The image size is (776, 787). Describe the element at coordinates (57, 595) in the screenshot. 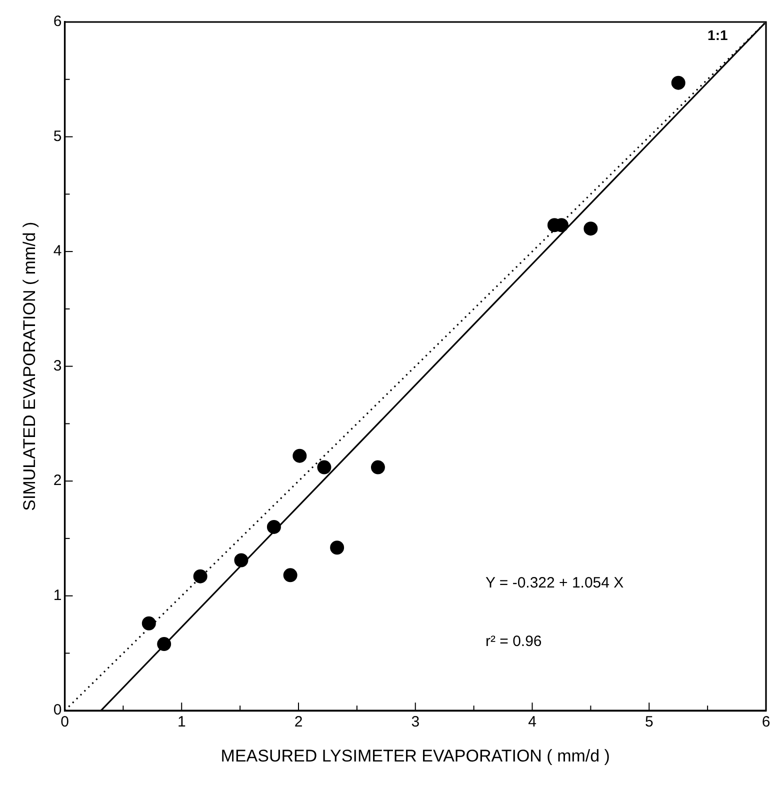

I see `y-tick-label: 1` at that location.